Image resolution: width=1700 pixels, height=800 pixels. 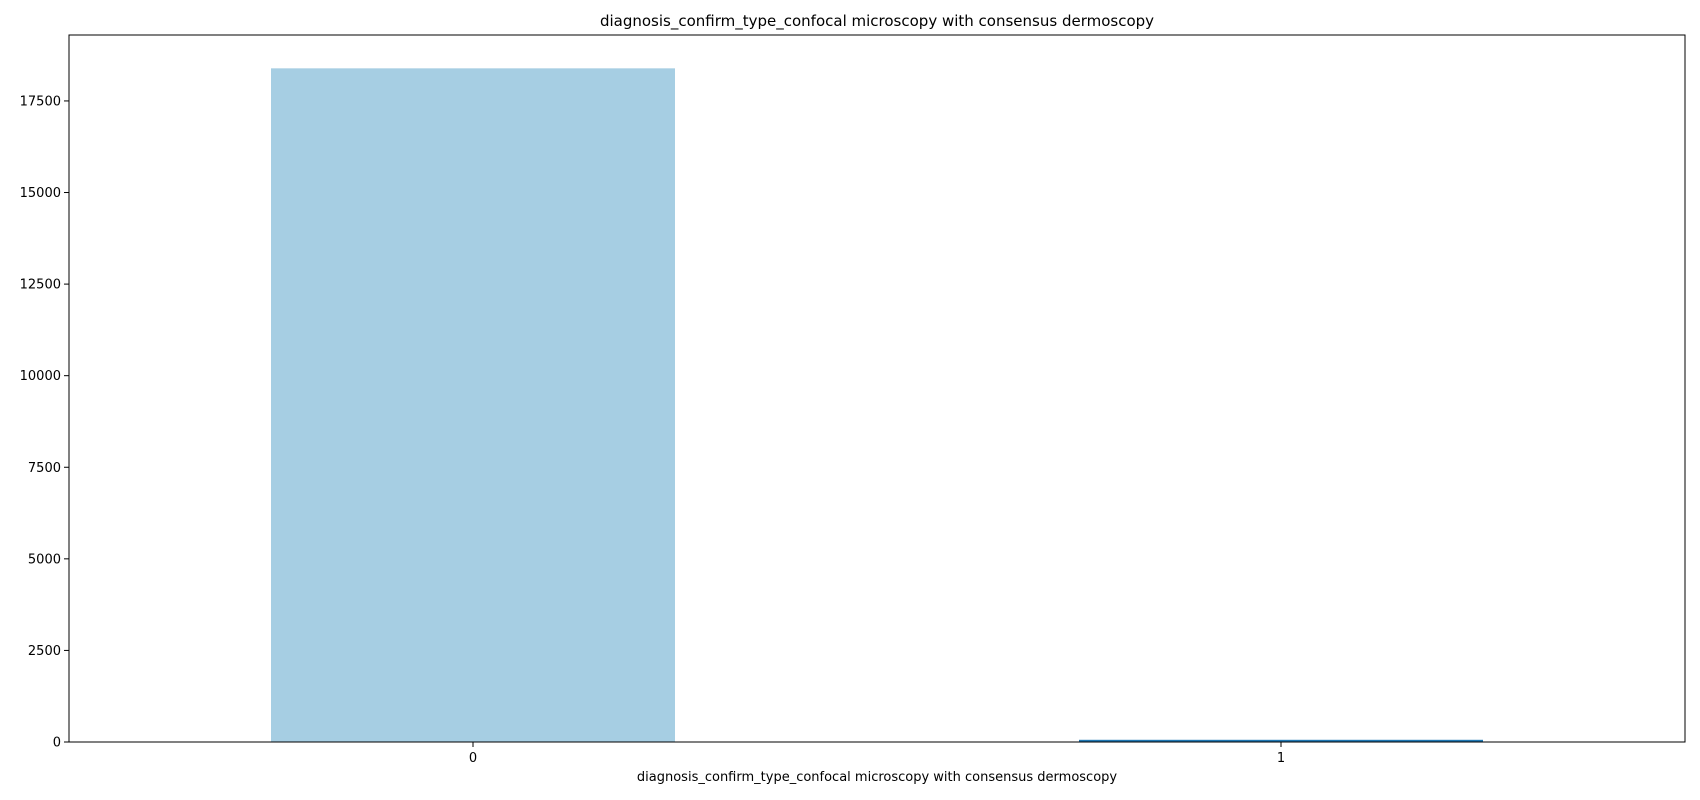 I want to click on y-tick-label: 2500, so click(x=44, y=651).